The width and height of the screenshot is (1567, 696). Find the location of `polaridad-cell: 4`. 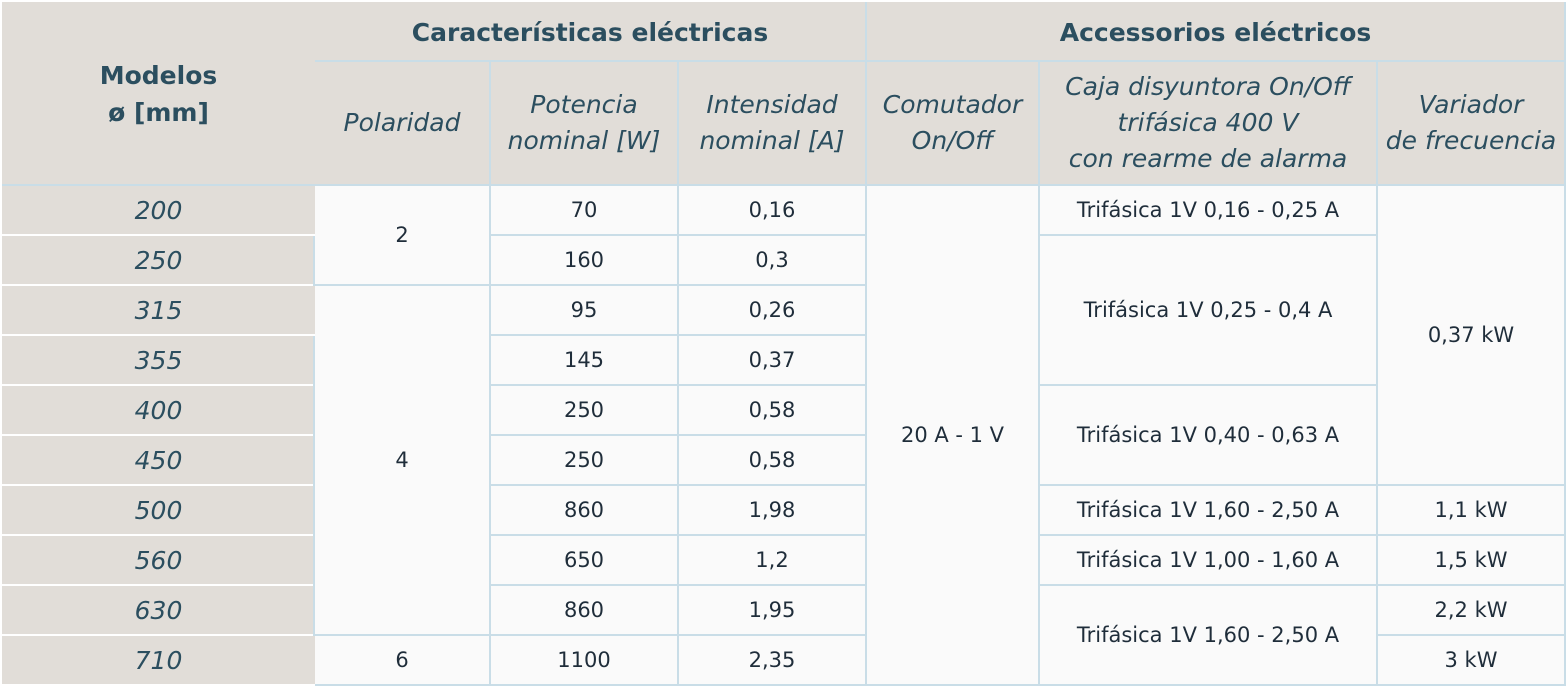

polaridad-cell: 4 is located at coordinates (402, 460).